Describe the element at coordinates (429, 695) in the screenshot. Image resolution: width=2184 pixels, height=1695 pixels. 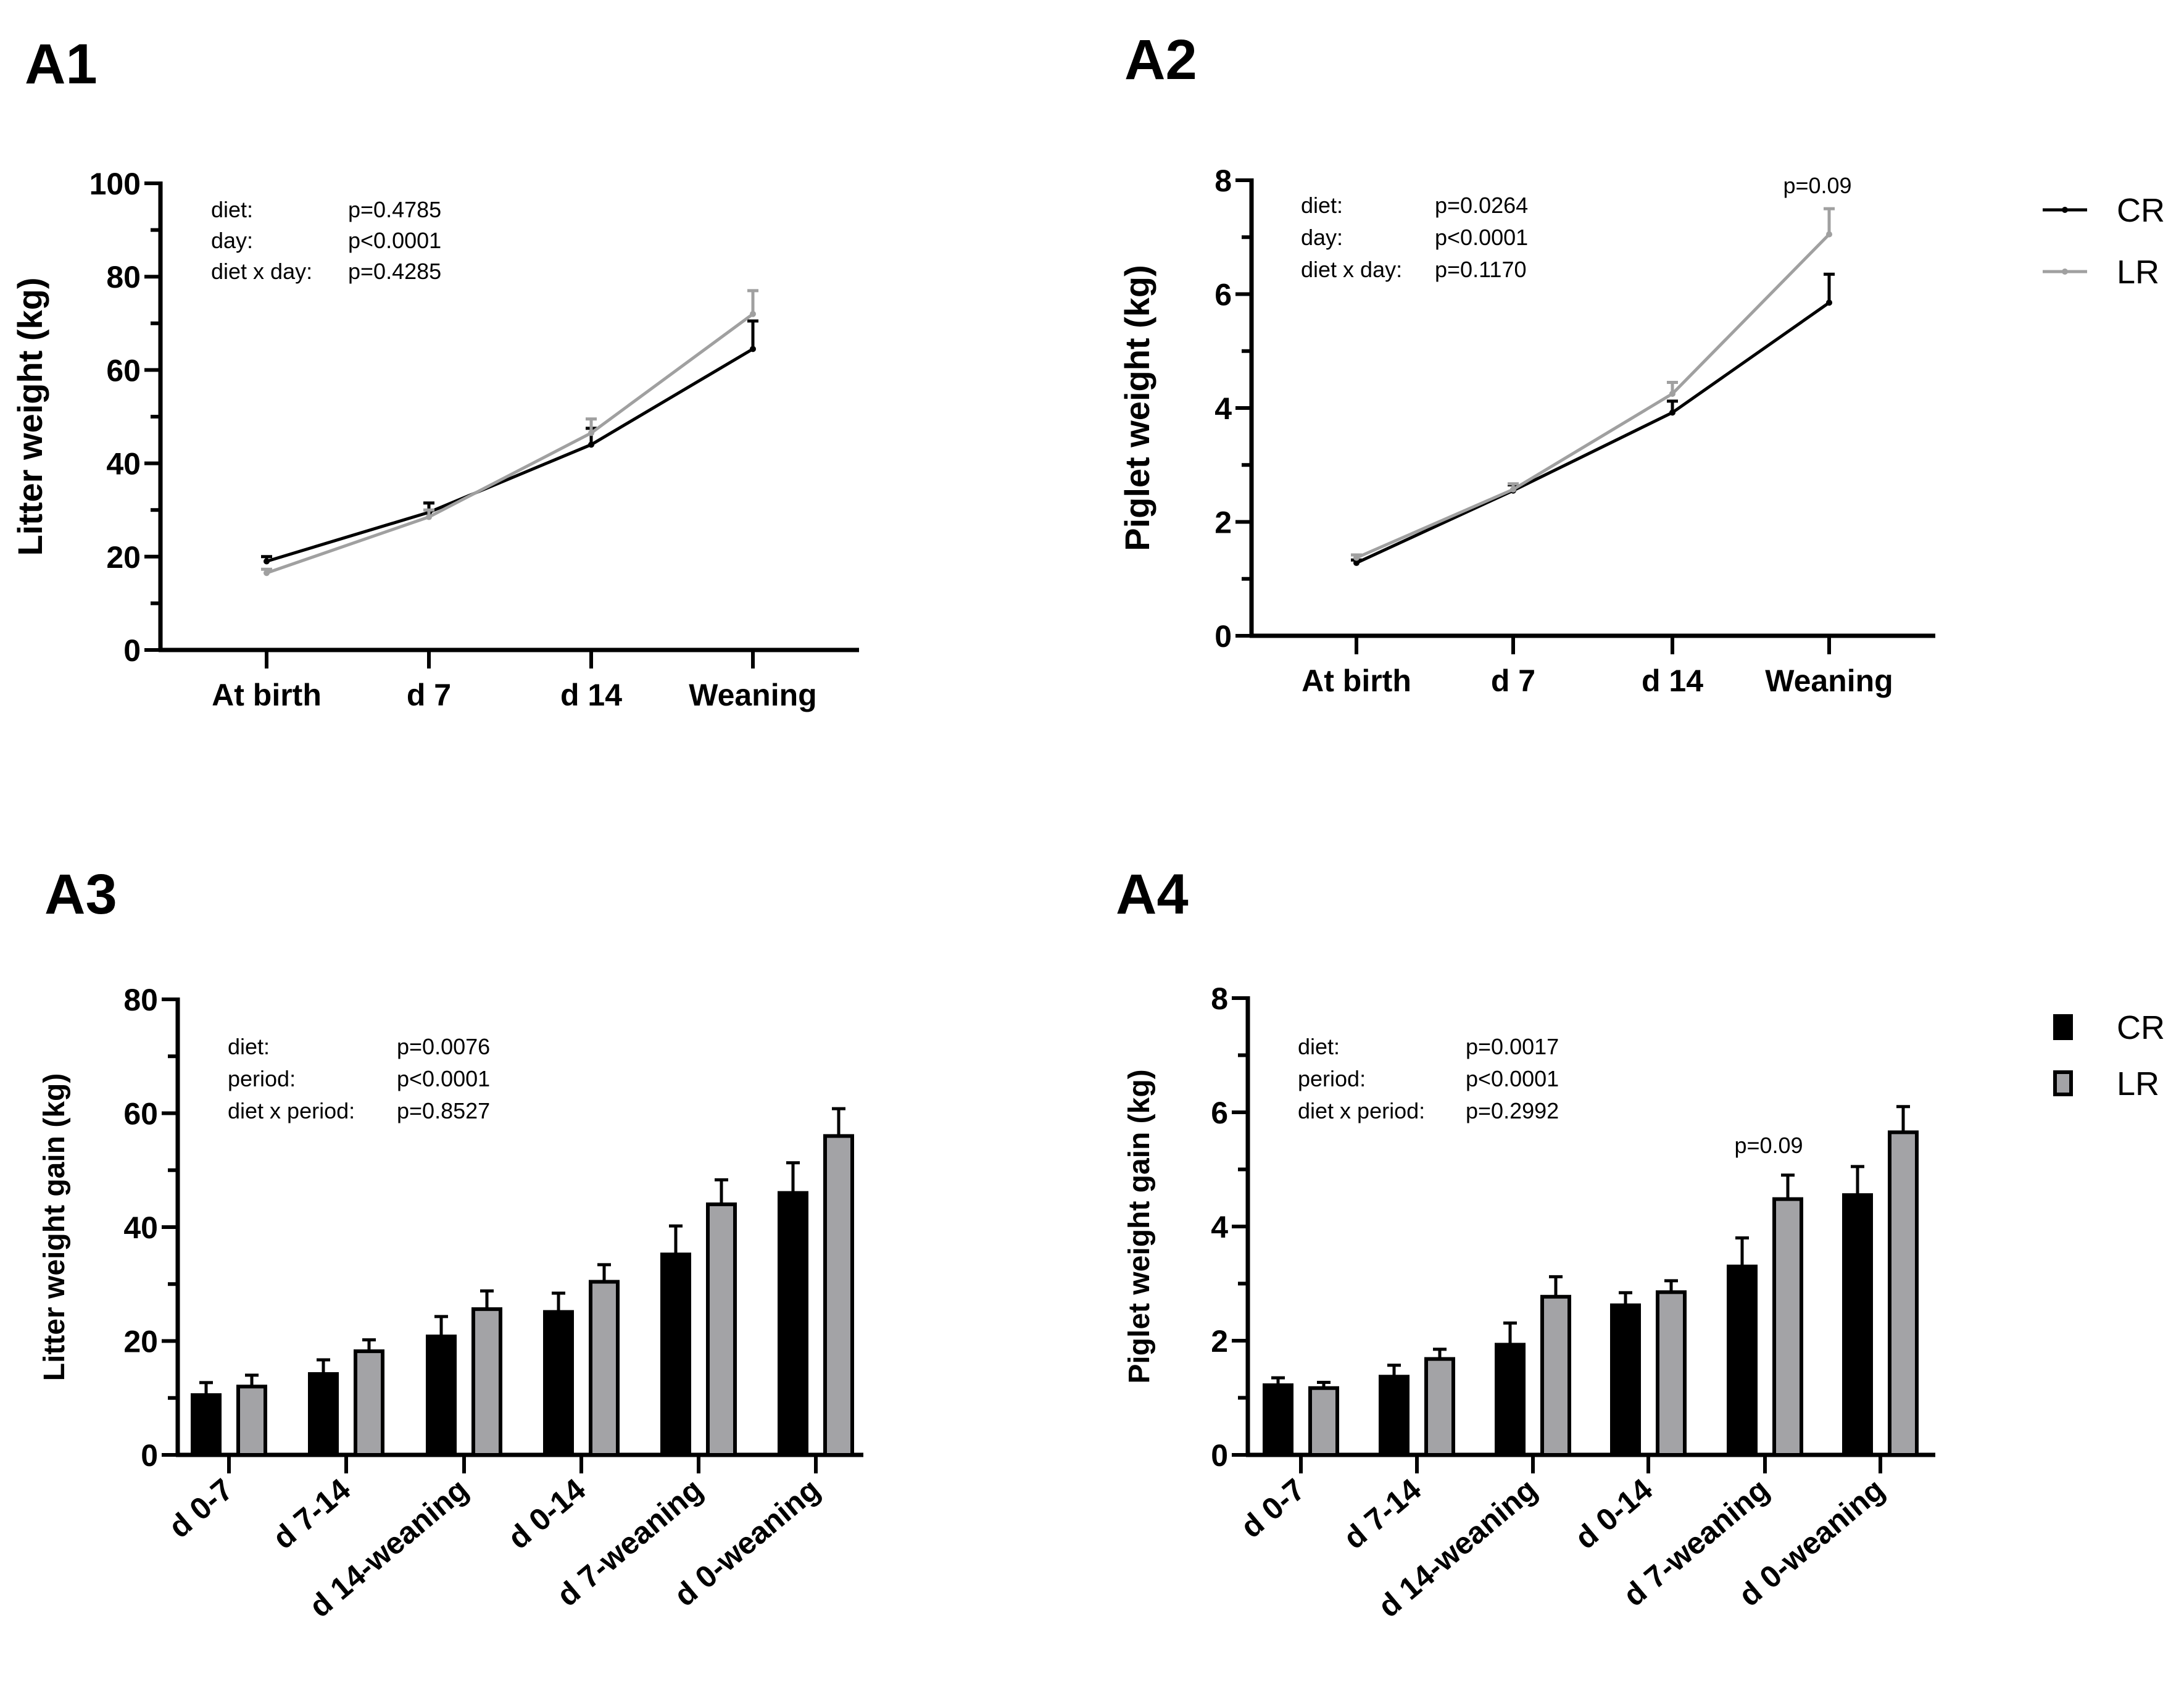
I see `x-tick-label: d 7` at that location.